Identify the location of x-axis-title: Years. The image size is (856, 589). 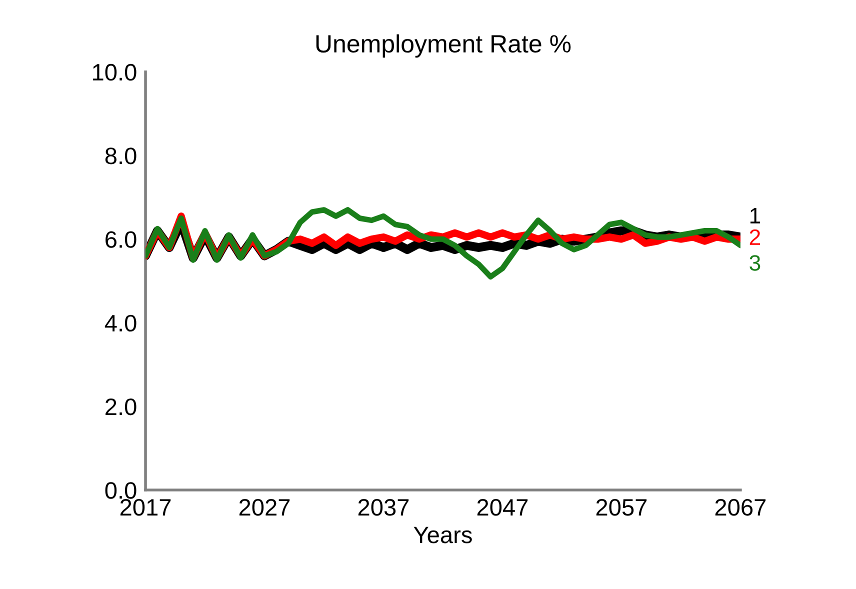
(443, 535).